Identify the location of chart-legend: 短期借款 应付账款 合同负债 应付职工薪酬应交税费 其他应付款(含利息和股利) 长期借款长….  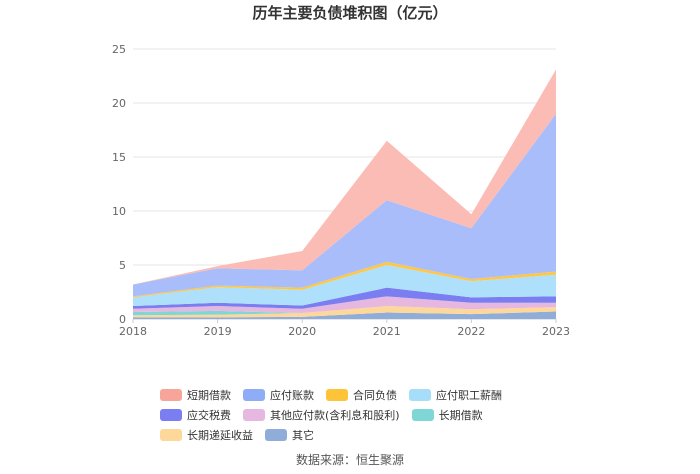
(370, 415).